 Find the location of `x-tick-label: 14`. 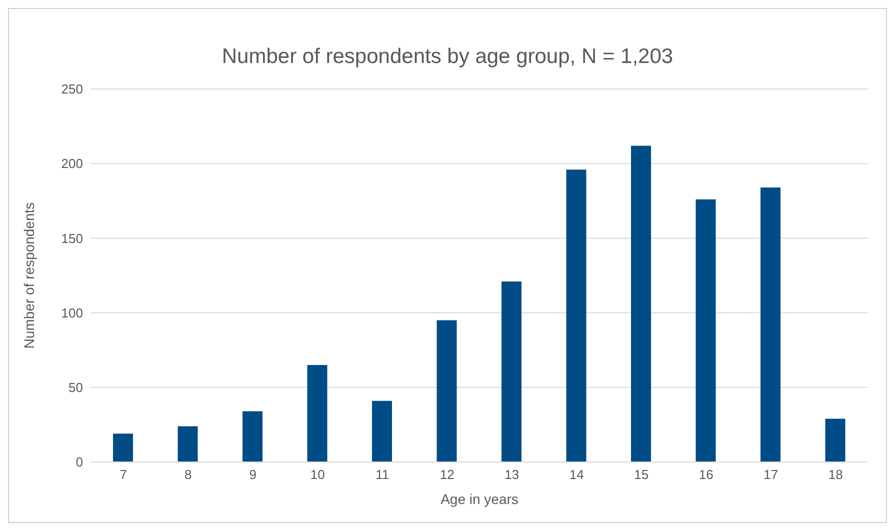

x-tick-label: 14 is located at coordinates (576, 474).